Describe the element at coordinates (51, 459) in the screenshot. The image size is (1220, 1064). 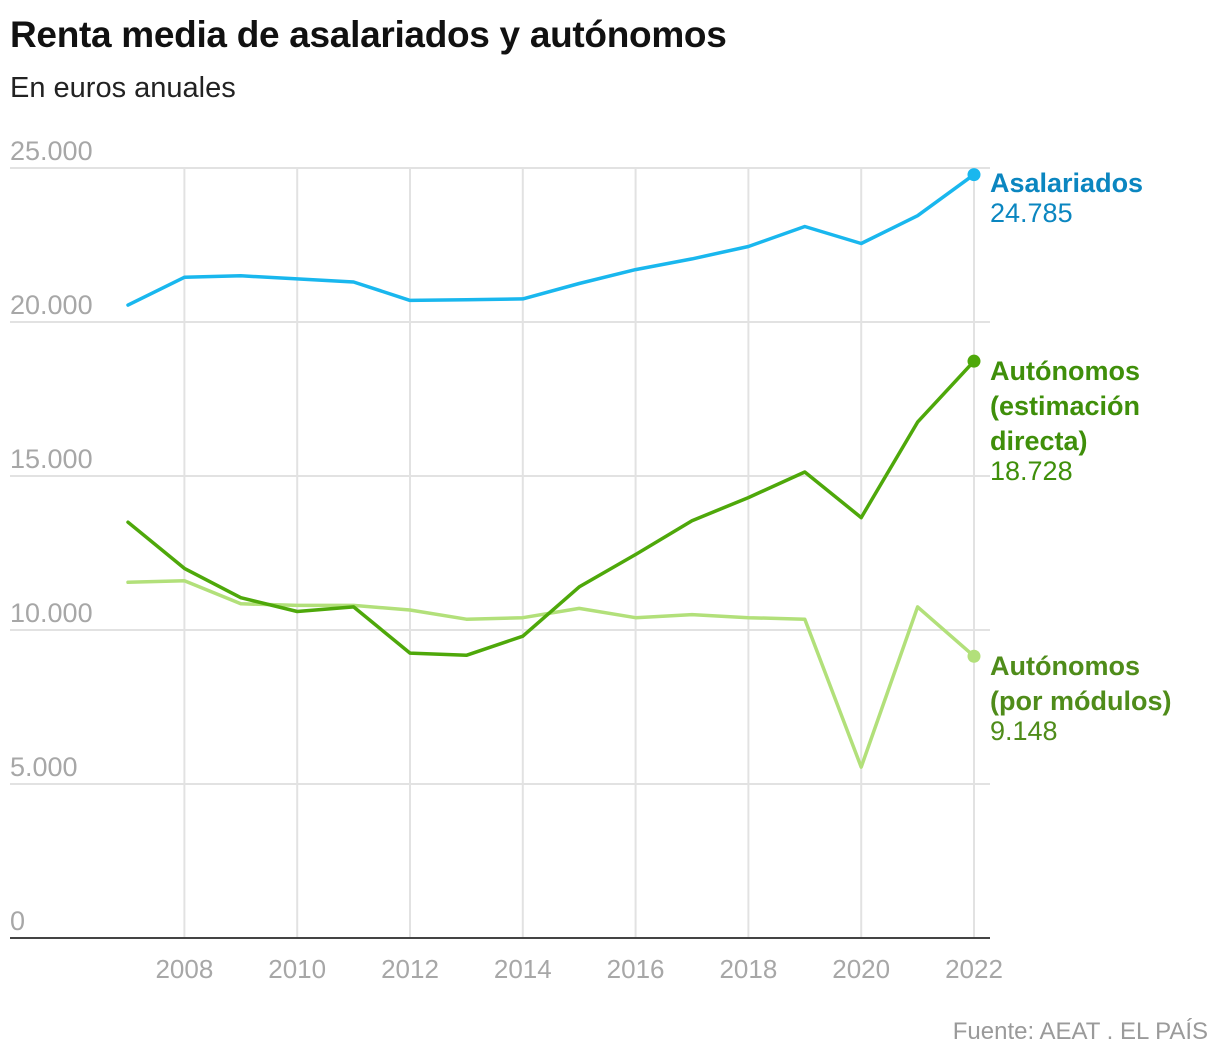
I see `y-tick-label: 15.000` at that location.